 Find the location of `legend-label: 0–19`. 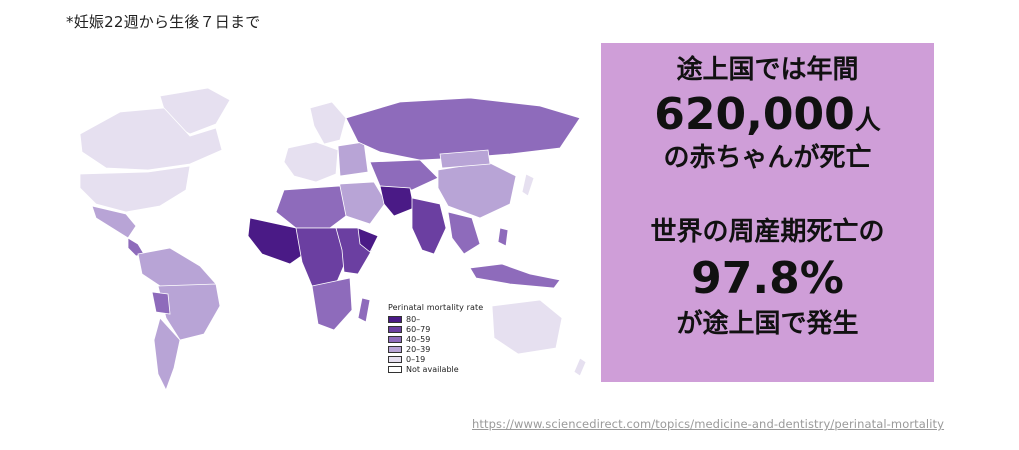

legend-label: 0–19 is located at coordinates (416, 359).